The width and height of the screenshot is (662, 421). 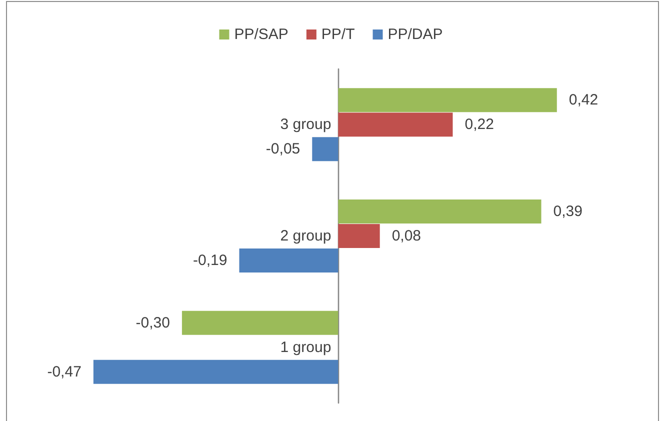 What do you see at coordinates (210, 260) in the screenshot?
I see `data-label: -0,19` at bounding box center [210, 260].